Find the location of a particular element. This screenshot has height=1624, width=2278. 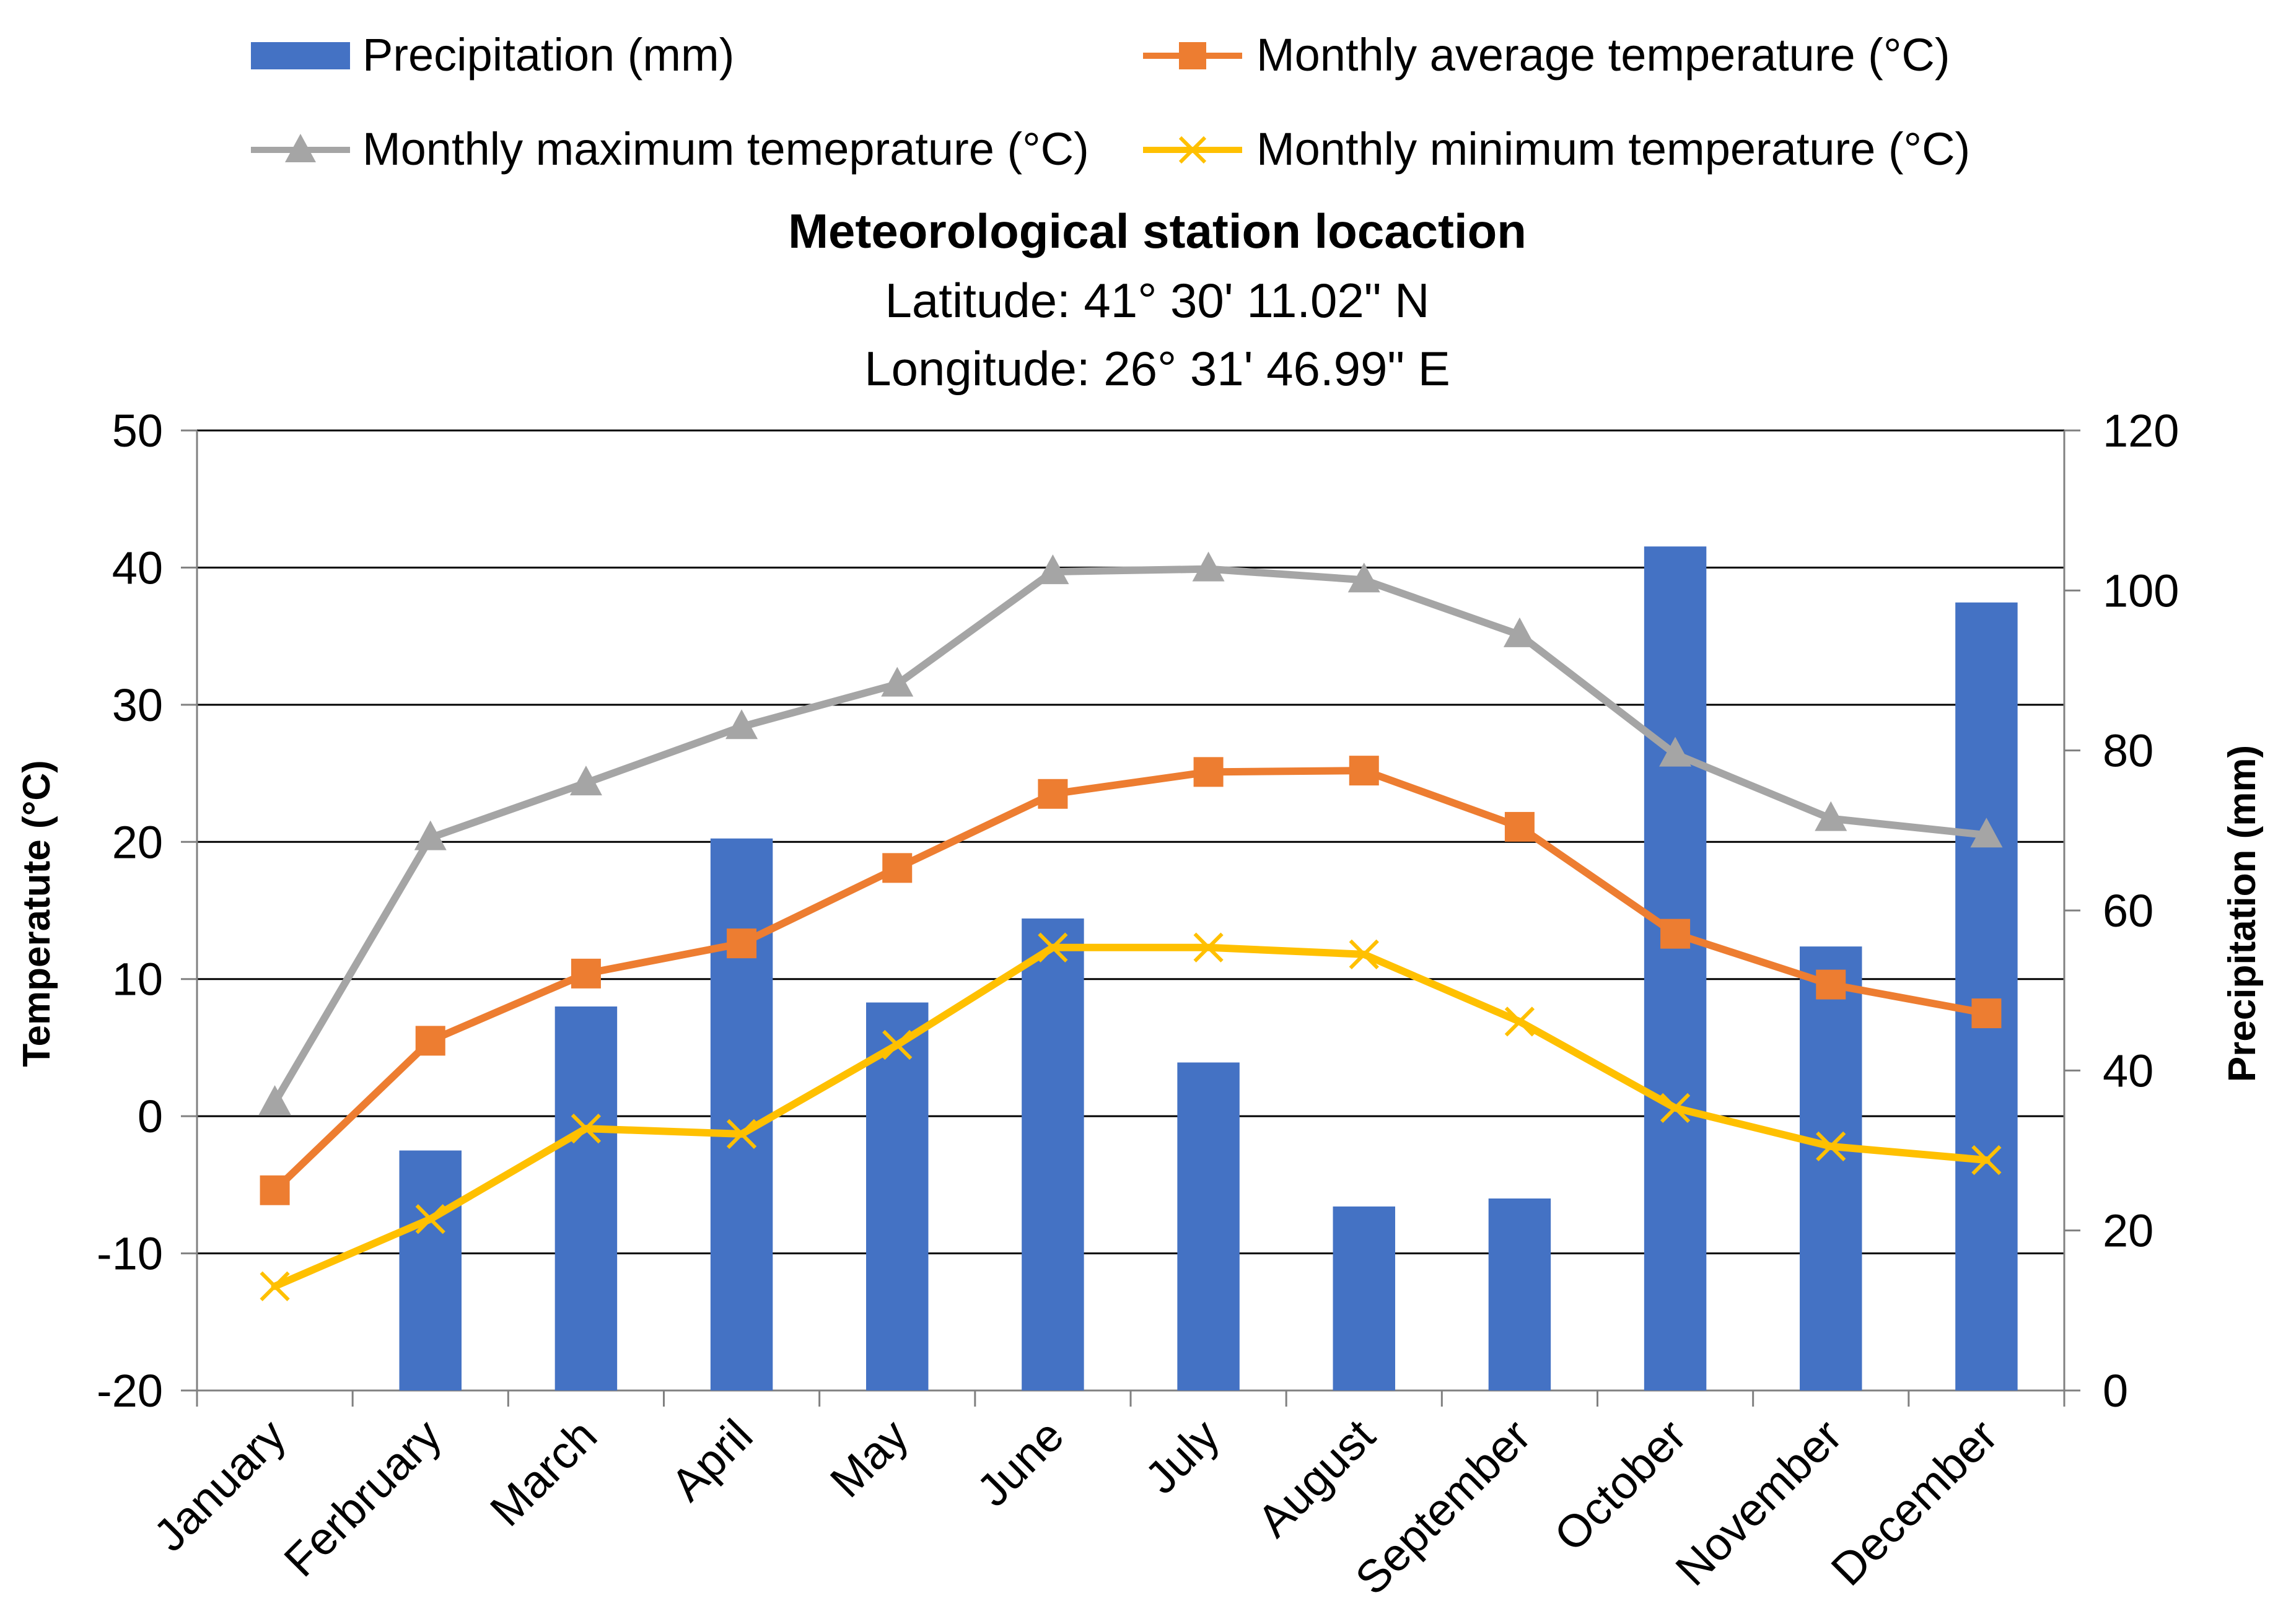

legend-item-maximum-temperature: Monthly maximum temeprature (°C) is located at coordinates (670, 149).